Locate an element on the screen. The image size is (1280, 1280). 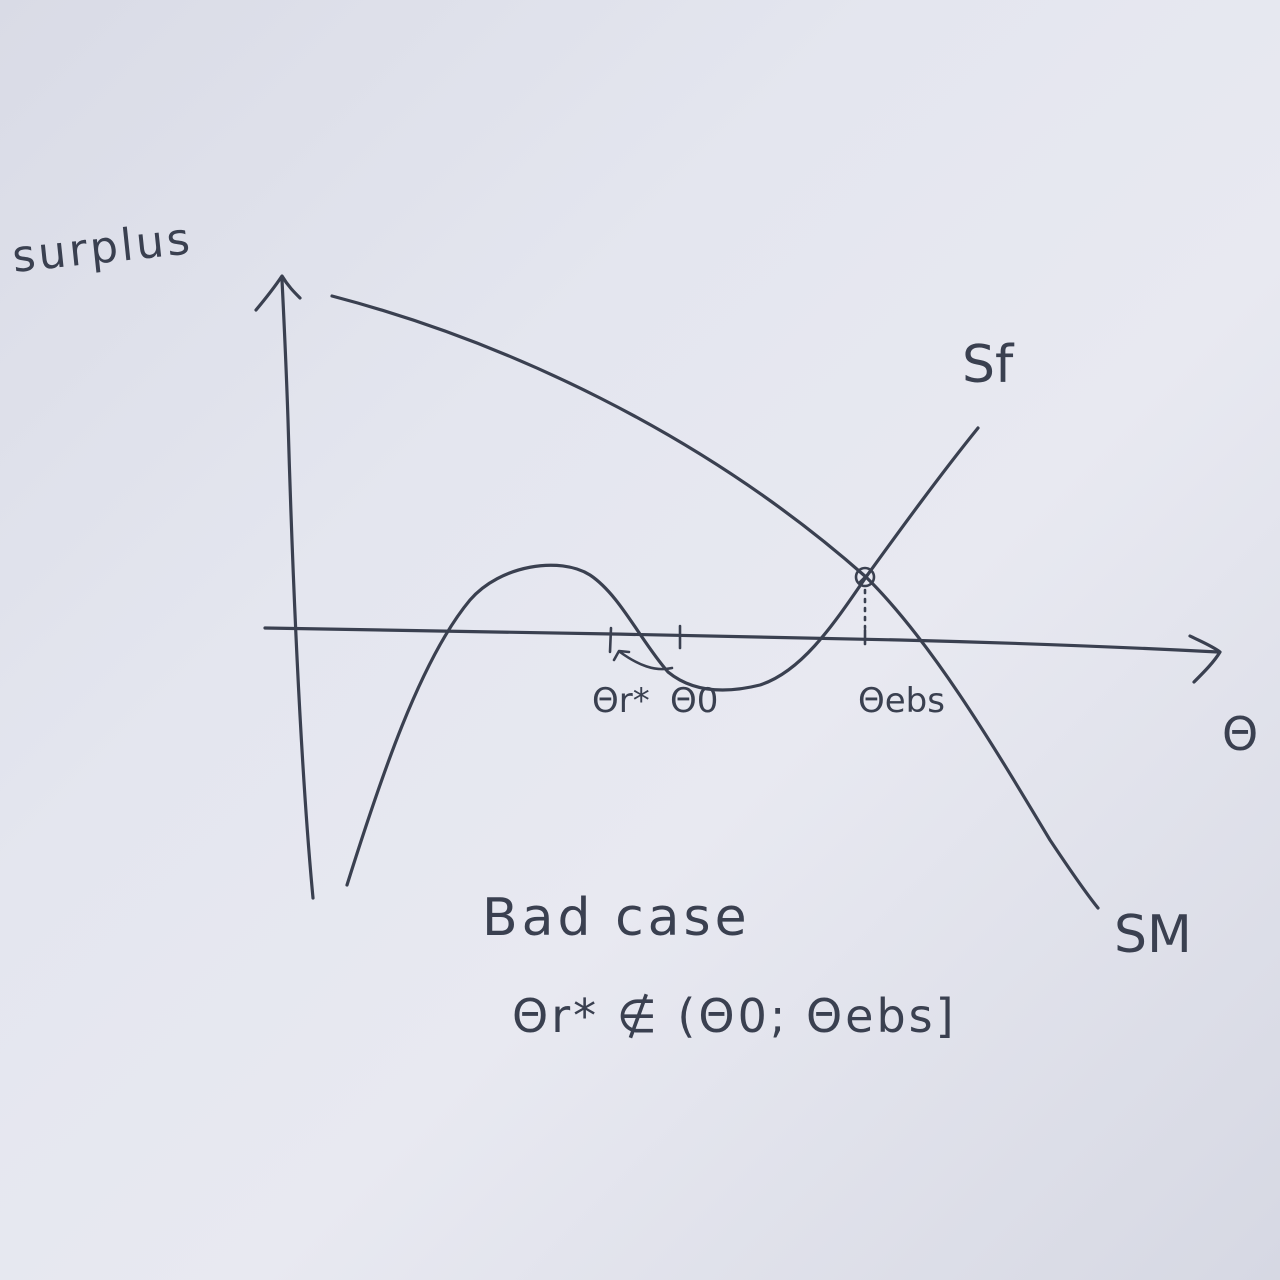
x-axis is located at coordinates (742, 655).